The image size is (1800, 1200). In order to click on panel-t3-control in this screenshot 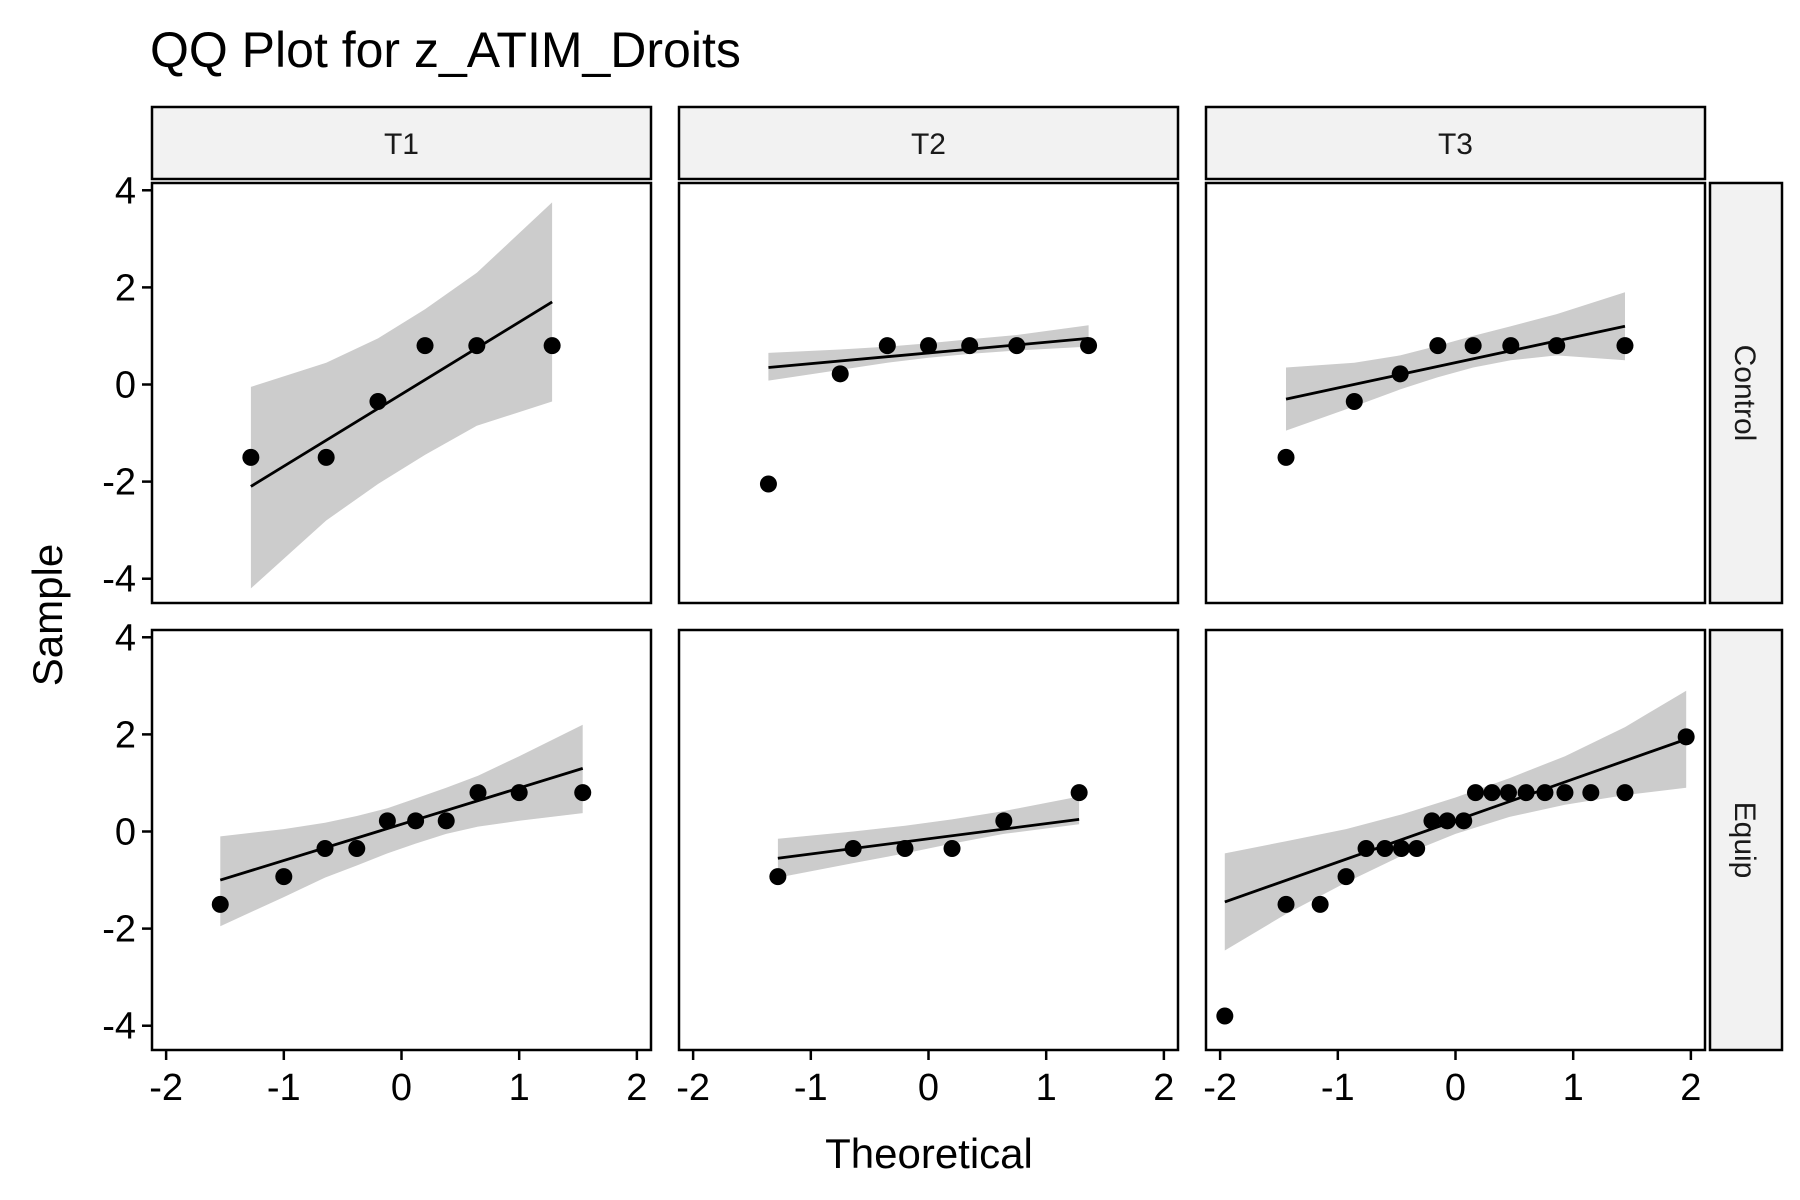, I will do `click(1455, 393)`.